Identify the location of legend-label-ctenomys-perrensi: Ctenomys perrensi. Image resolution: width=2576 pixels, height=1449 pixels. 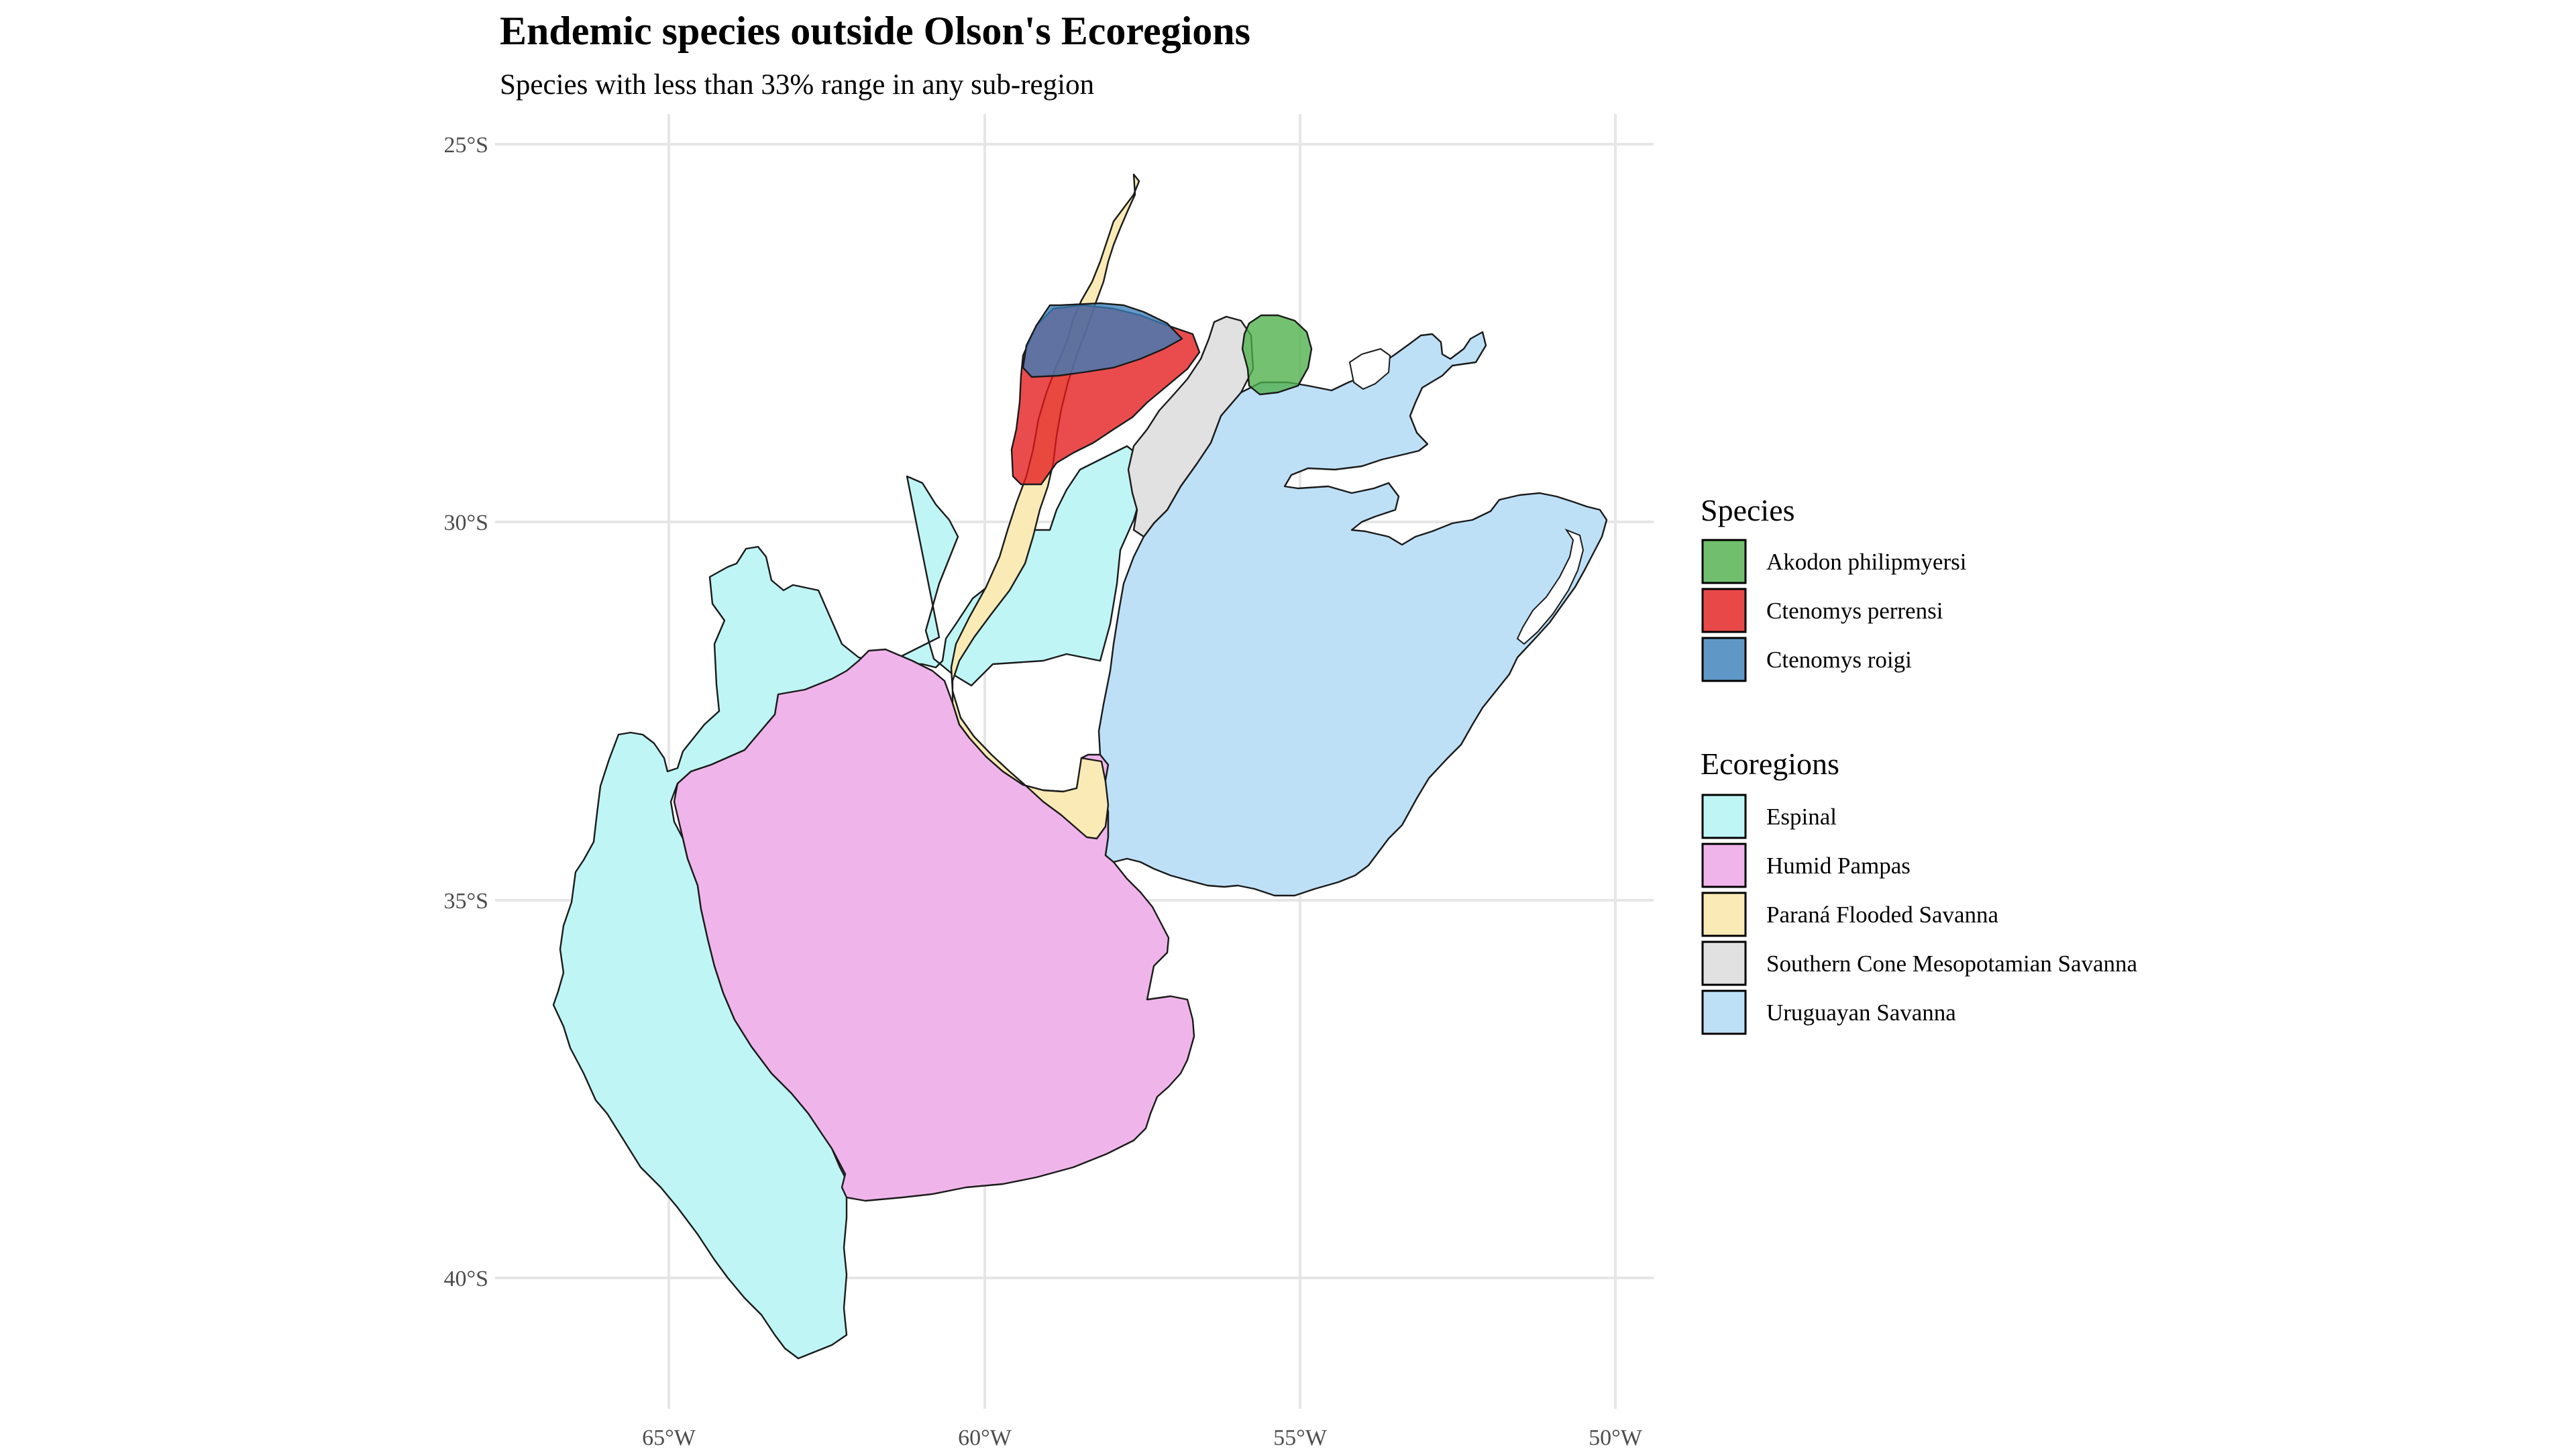
(1854, 611).